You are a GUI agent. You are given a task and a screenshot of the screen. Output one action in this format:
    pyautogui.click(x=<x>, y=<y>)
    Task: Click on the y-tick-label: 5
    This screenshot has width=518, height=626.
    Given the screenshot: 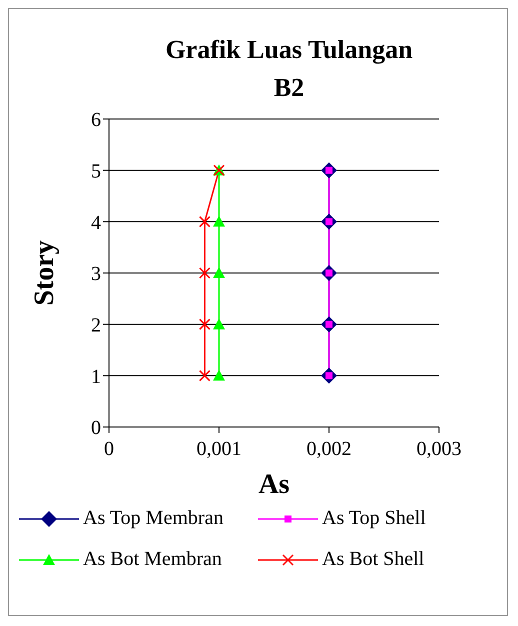 What is the action you would take?
    pyautogui.click(x=96, y=171)
    